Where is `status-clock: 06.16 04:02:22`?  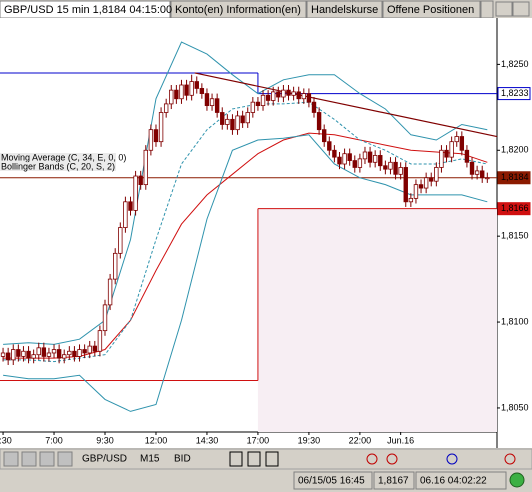 status-clock: 06.16 04:02:22 is located at coordinates (453, 481).